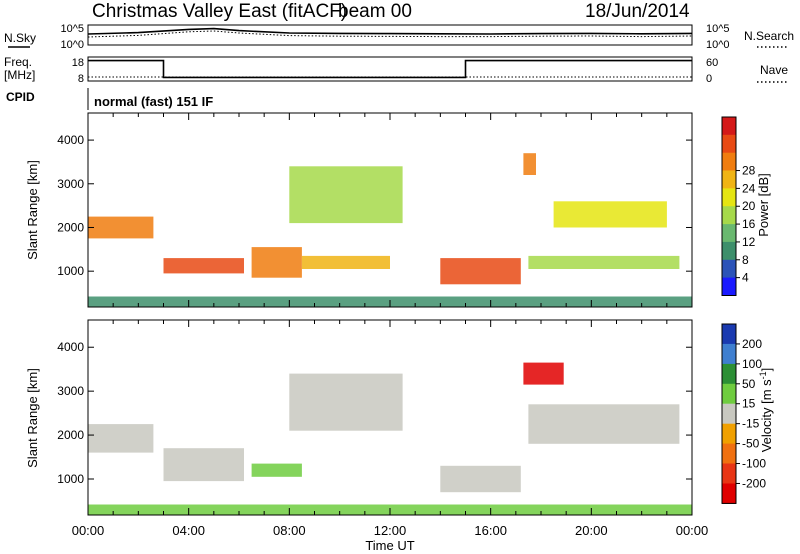 Image resolution: width=800 pixels, height=554 pixels. What do you see at coordinates (70, 479) in the screenshot?
I see `velocity-y-tick-1000: 1000` at bounding box center [70, 479].